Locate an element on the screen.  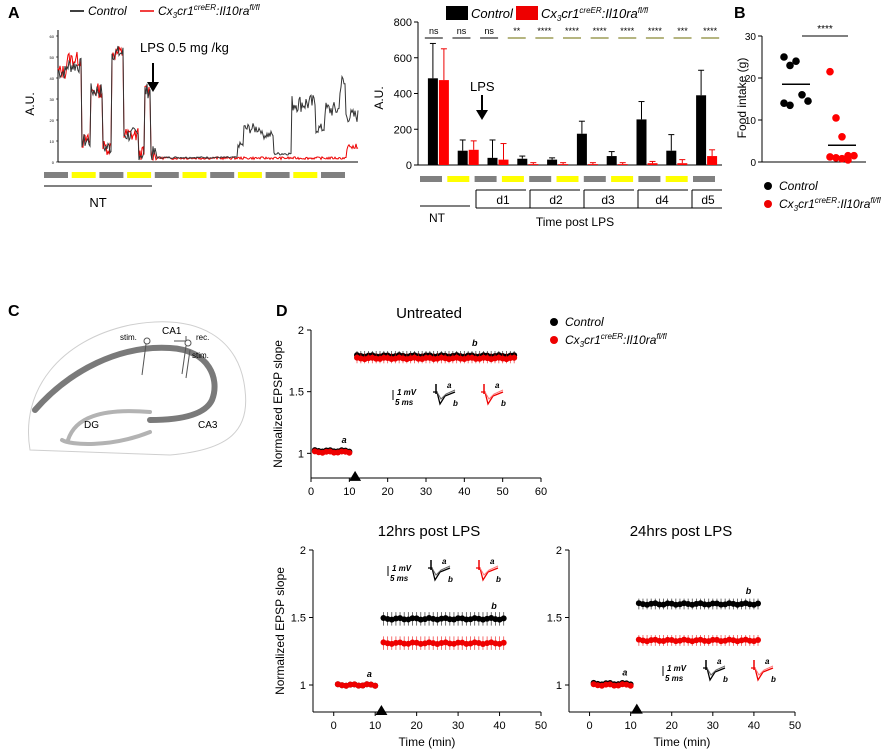
food-dots is located at coordinates (819, 108).